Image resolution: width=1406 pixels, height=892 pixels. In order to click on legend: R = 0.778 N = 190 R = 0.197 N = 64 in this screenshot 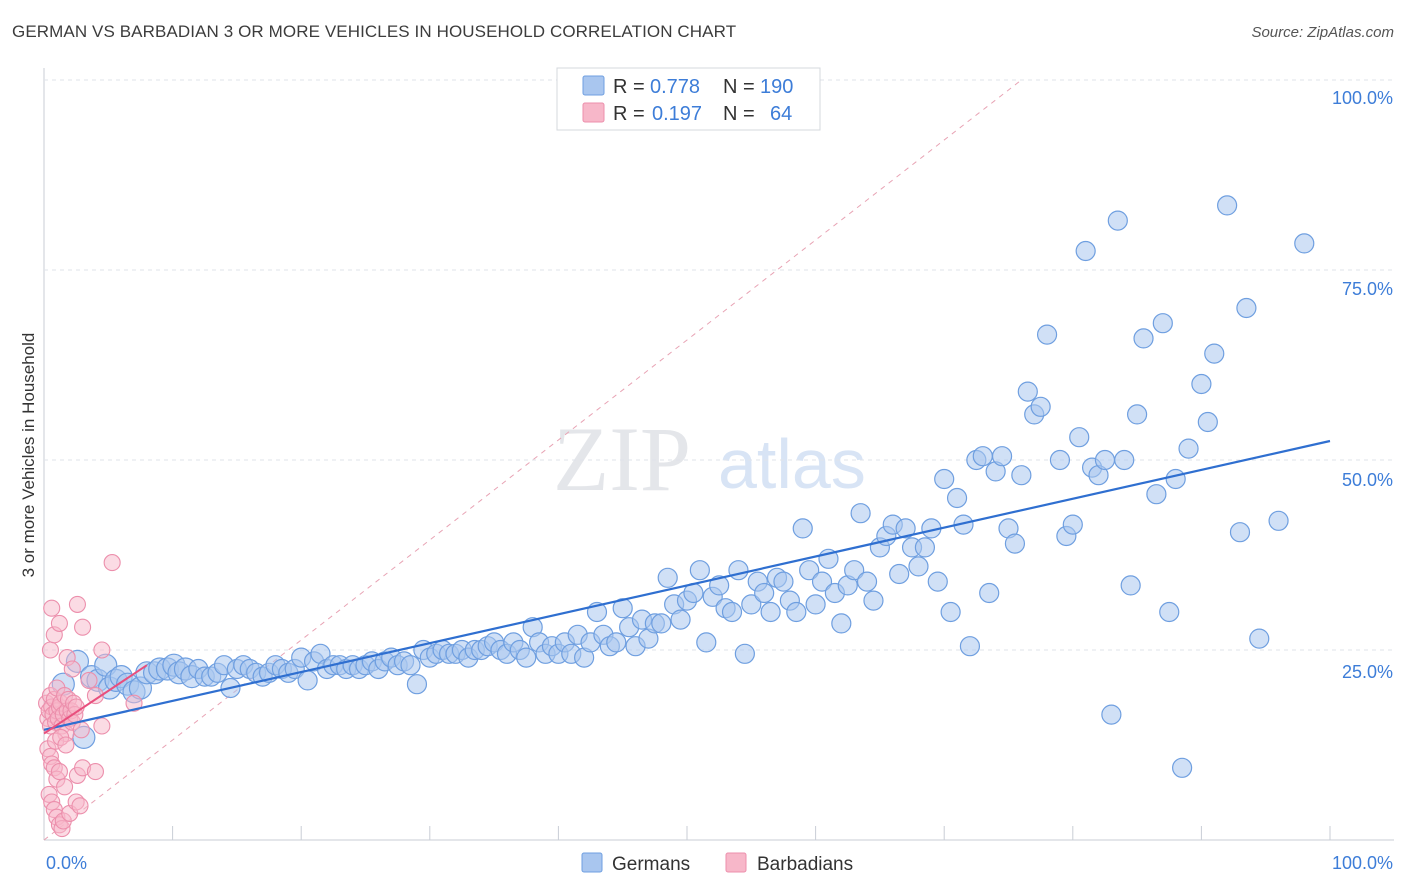, I will do `click(688, 99)`.